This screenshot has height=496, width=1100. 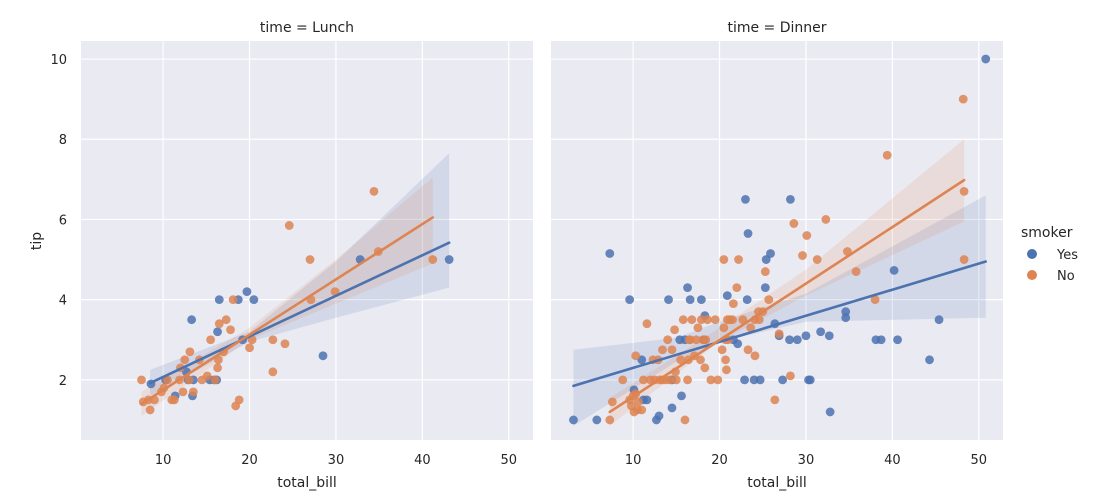 What do you see at coordinates (1032, 275) in the screenshot?
I see `legend-marker-no` at bounding box center [1032, 275].